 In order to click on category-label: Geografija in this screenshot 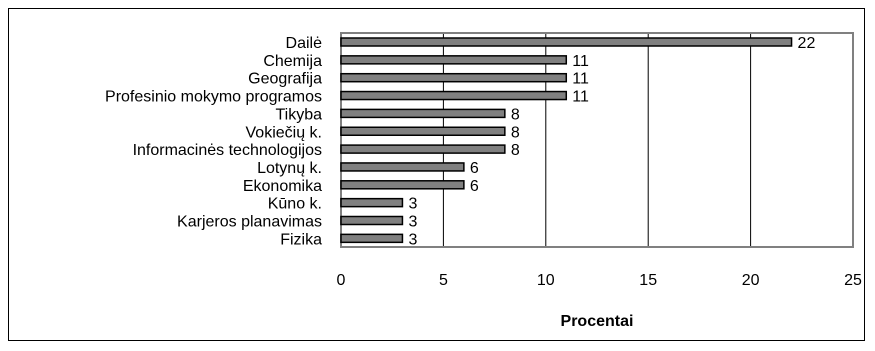, I will do `click(285, 79)`.